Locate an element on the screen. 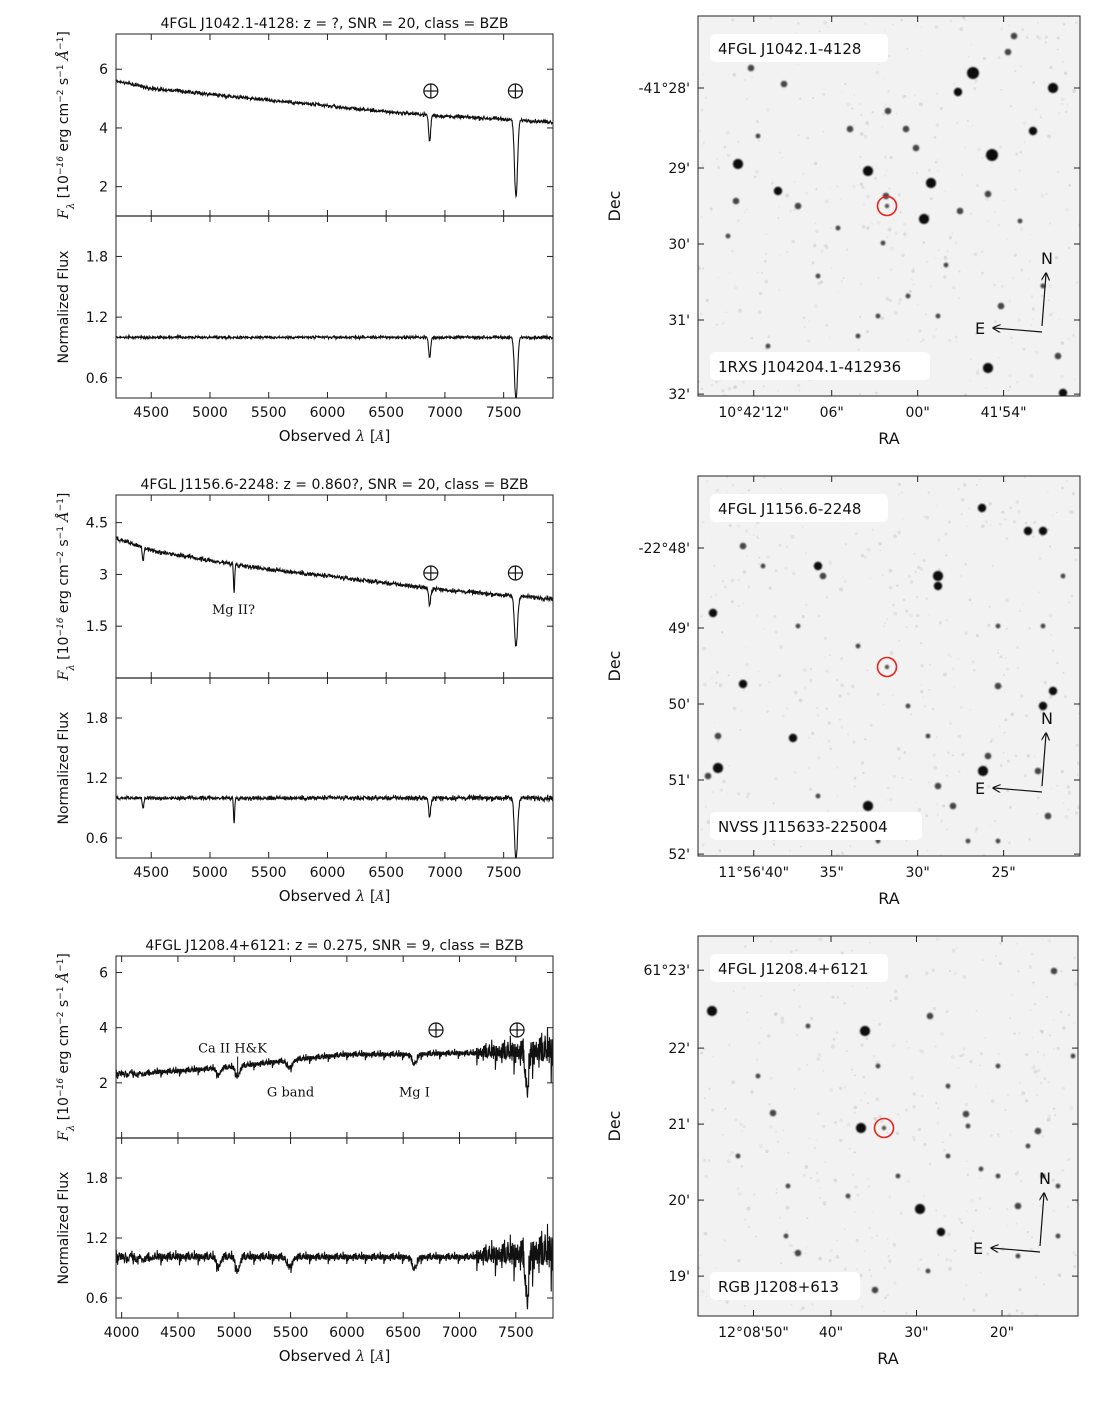 This screenshot has height=1402, width=1099. x-tick-label: 6500 is located at coordinates (403, 1333).